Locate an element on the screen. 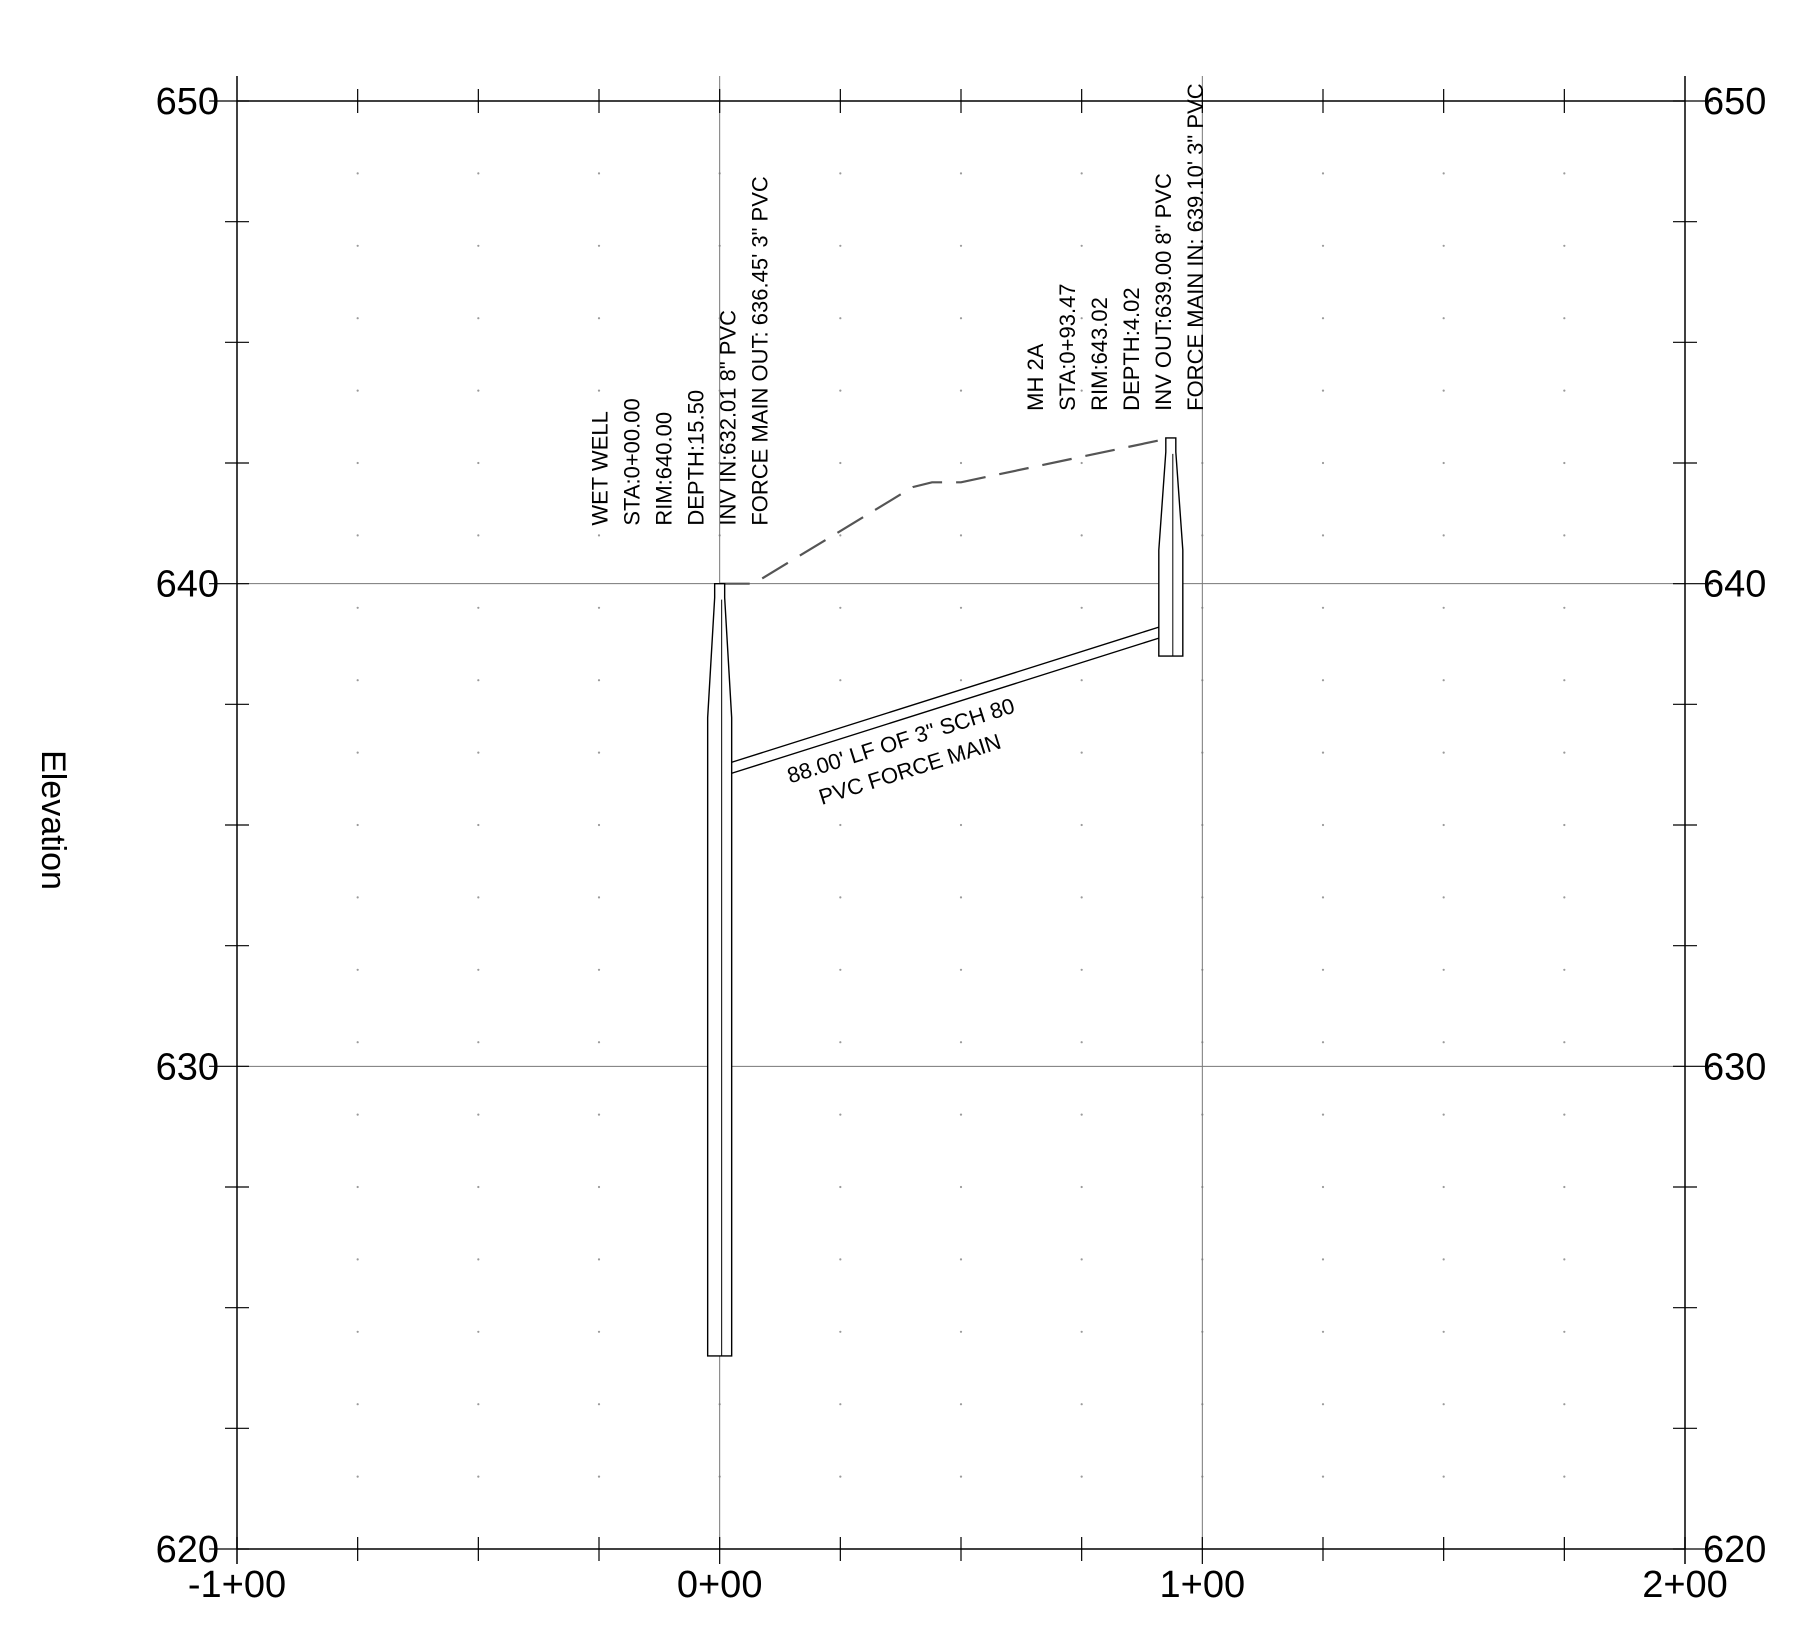 This screenshot has width=1800, height=1638. y-axis-title: Elevation is located at coordinates (53, 820).